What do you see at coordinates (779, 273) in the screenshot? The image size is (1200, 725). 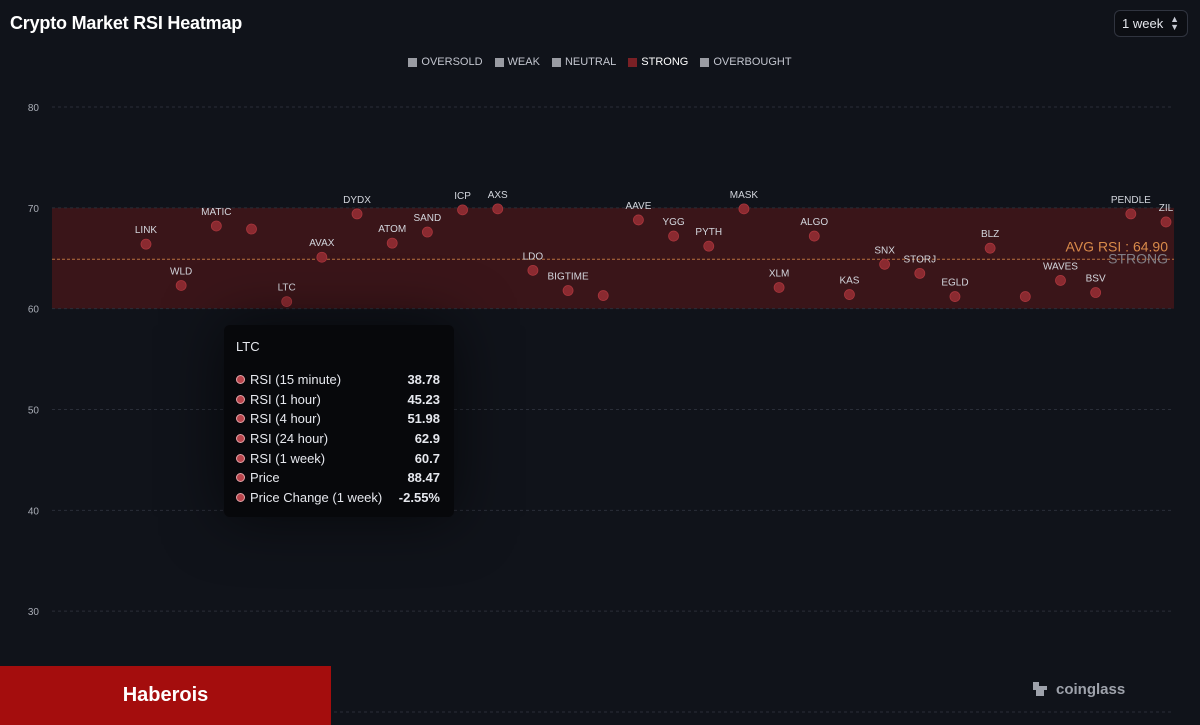 I see `point-label: XLM` at bounding box center [779, 273].